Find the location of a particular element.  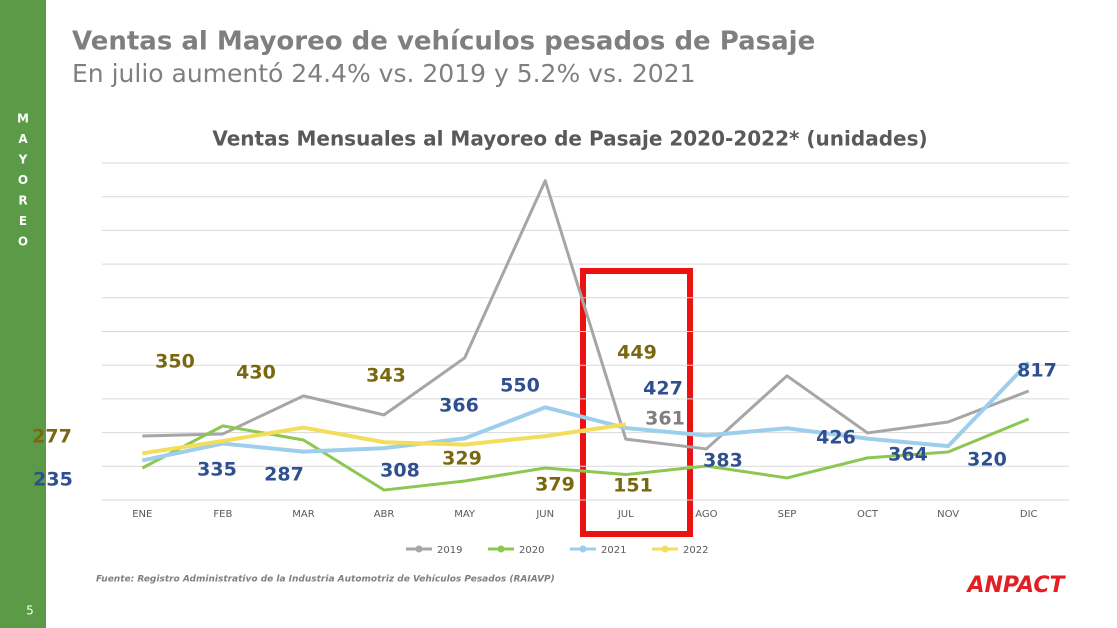

data-label: 379 is located at coordinates (555, 485).